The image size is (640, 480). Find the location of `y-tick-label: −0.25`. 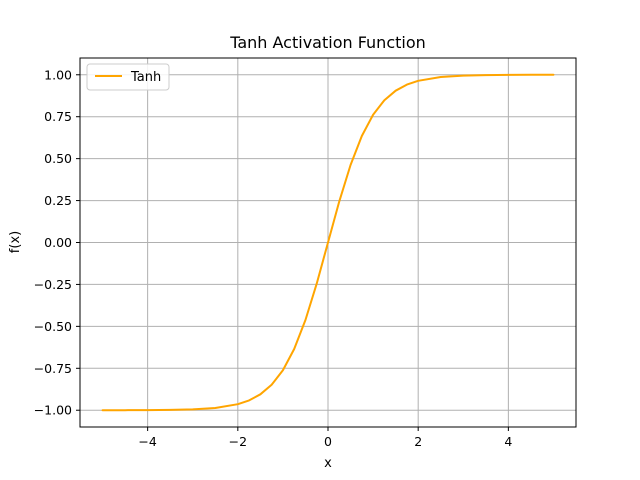

y-tick-label: −0.25 is located at coordinates (53, 284).